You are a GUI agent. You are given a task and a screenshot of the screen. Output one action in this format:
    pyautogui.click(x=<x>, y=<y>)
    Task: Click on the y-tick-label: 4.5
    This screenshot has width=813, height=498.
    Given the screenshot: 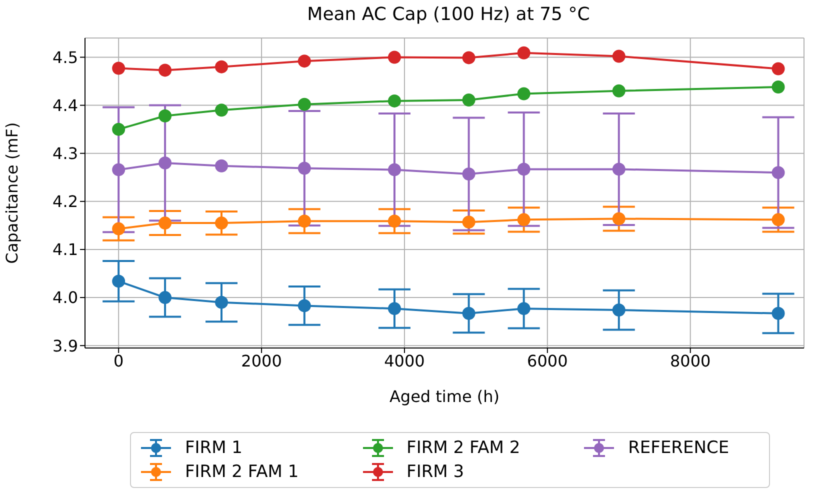 What is the action you would take?
    pyautogui.click(x=65, y=57)
    